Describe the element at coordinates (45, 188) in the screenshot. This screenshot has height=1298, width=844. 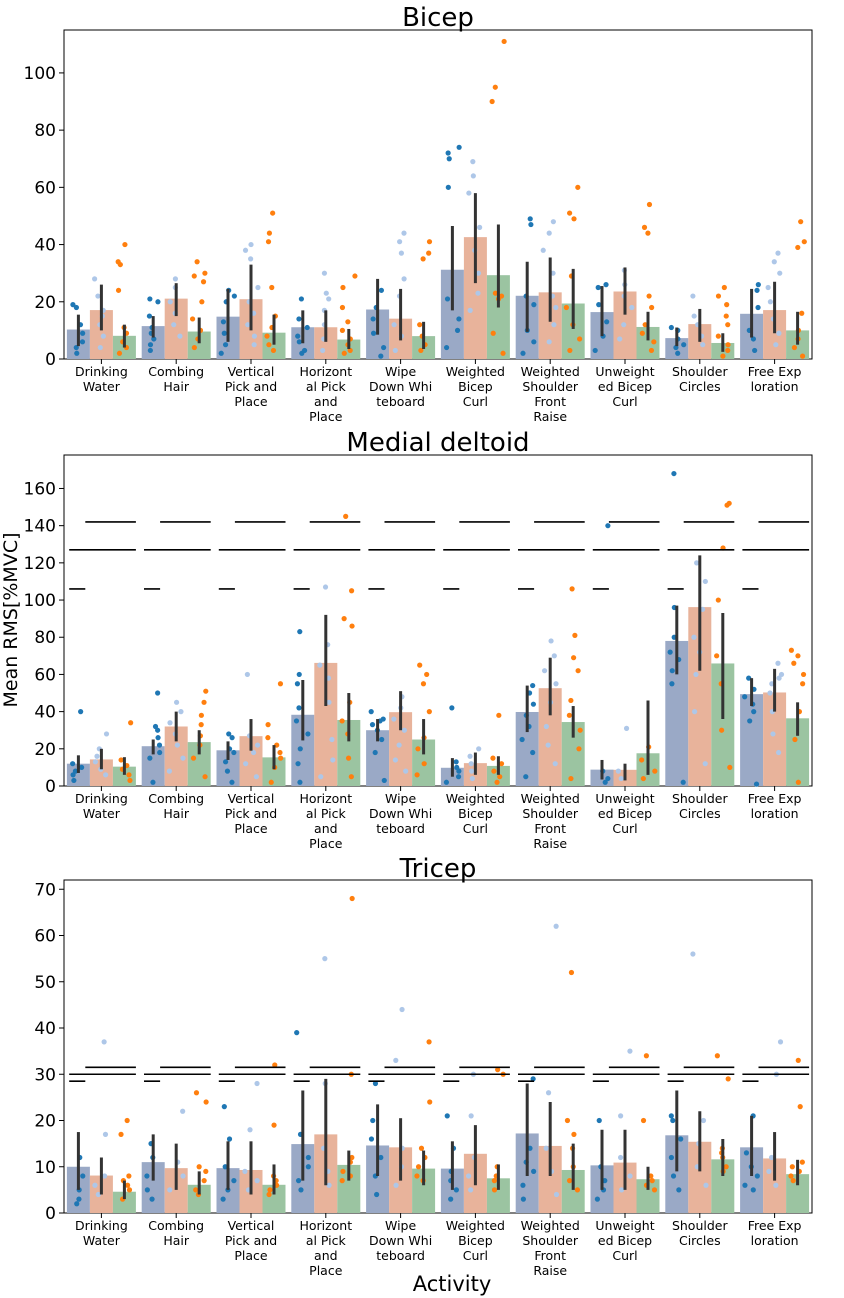
I see `y-tick-label: 60` at that location.